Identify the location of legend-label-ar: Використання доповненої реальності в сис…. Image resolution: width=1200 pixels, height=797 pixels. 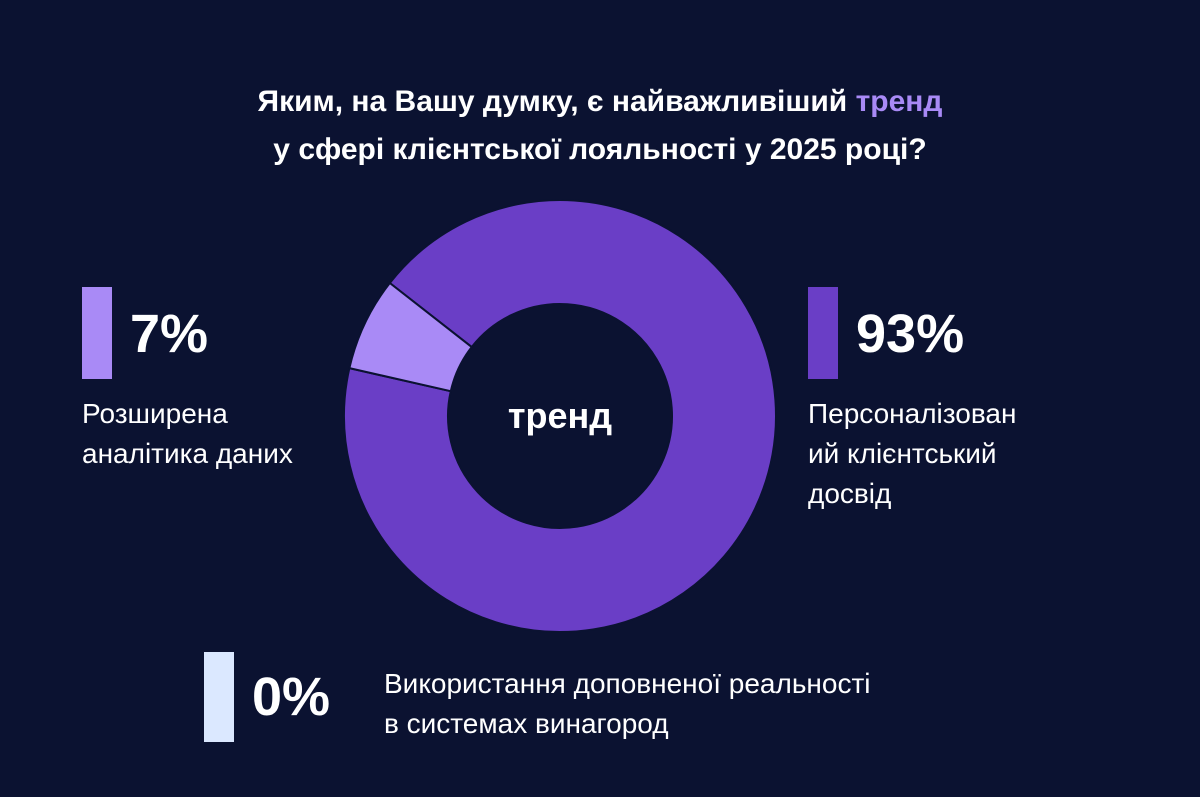
(627, 704).